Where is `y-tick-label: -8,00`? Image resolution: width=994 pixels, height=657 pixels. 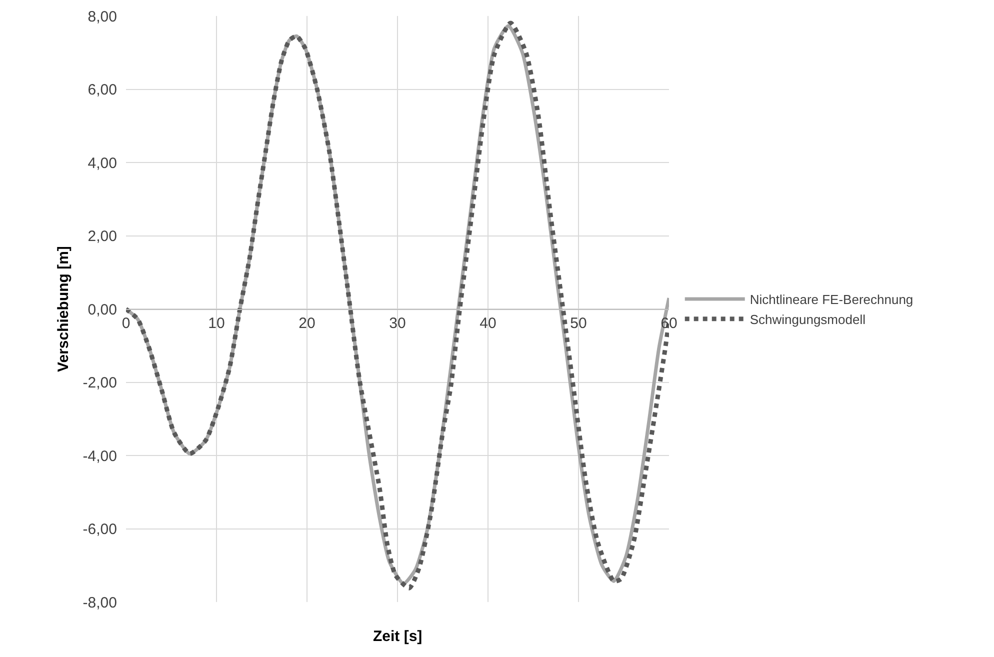
y-tick-label: -8,00 is located at coordinates (99, 603).